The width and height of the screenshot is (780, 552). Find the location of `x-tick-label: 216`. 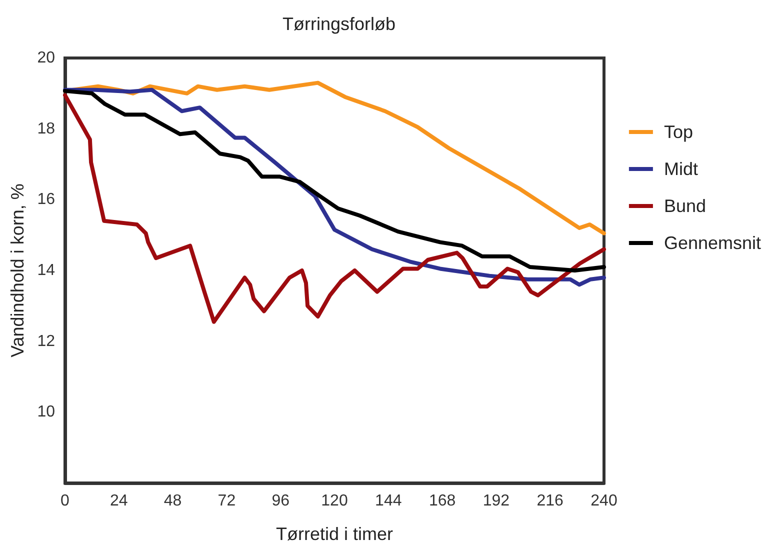

x-tick-label: 216 is located at coordinates (550, 501).